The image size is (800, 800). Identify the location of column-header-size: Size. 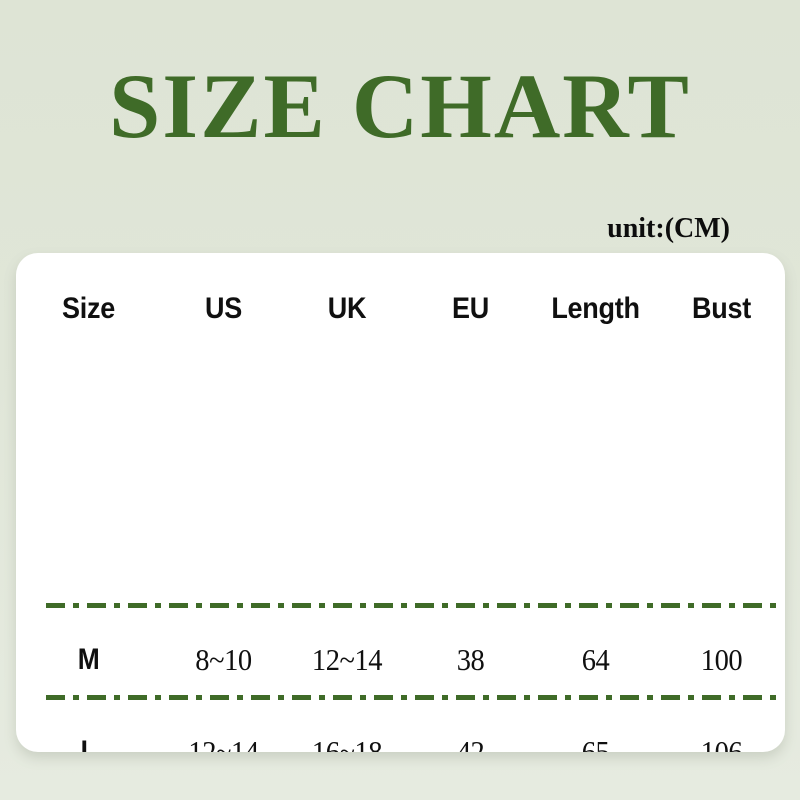
(88, 308).